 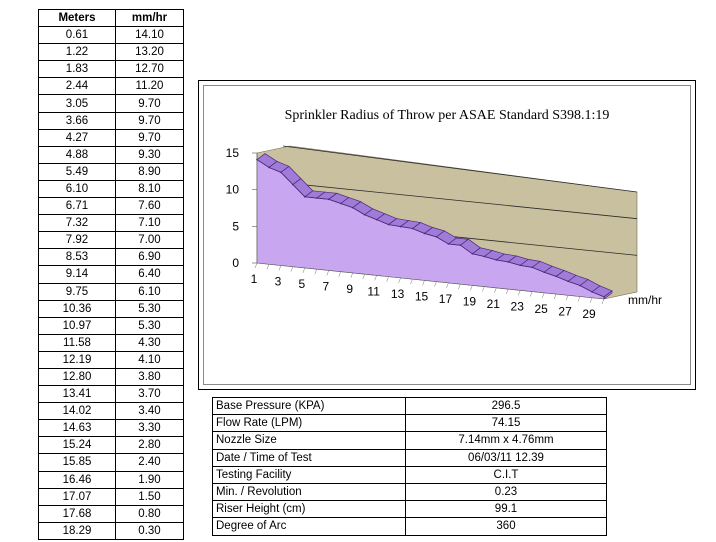 What do you see at coordinates (254, 279) in the screenshot?
I see `x-tick-label: 1` at bounding box center [254, 279].